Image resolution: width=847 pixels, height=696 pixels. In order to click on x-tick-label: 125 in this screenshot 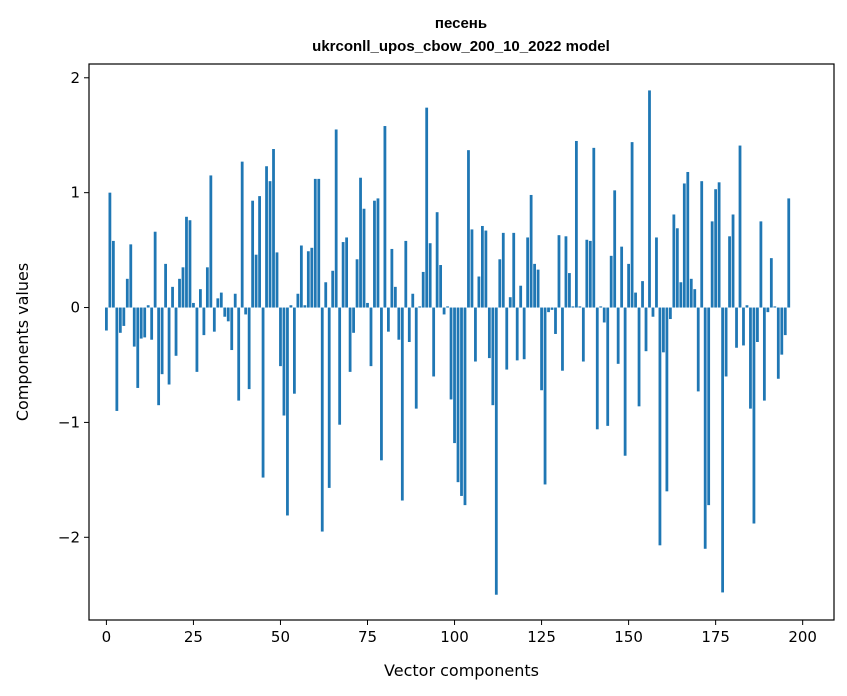, I will do `click(541, 637)`.